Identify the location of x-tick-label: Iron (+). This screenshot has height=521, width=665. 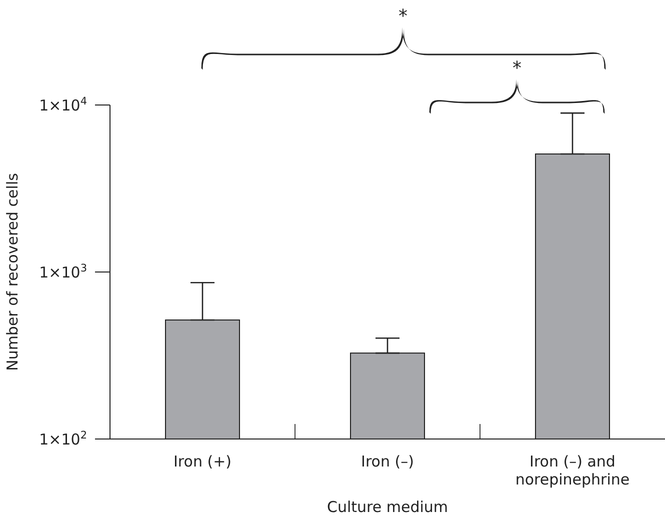
(203, 461).